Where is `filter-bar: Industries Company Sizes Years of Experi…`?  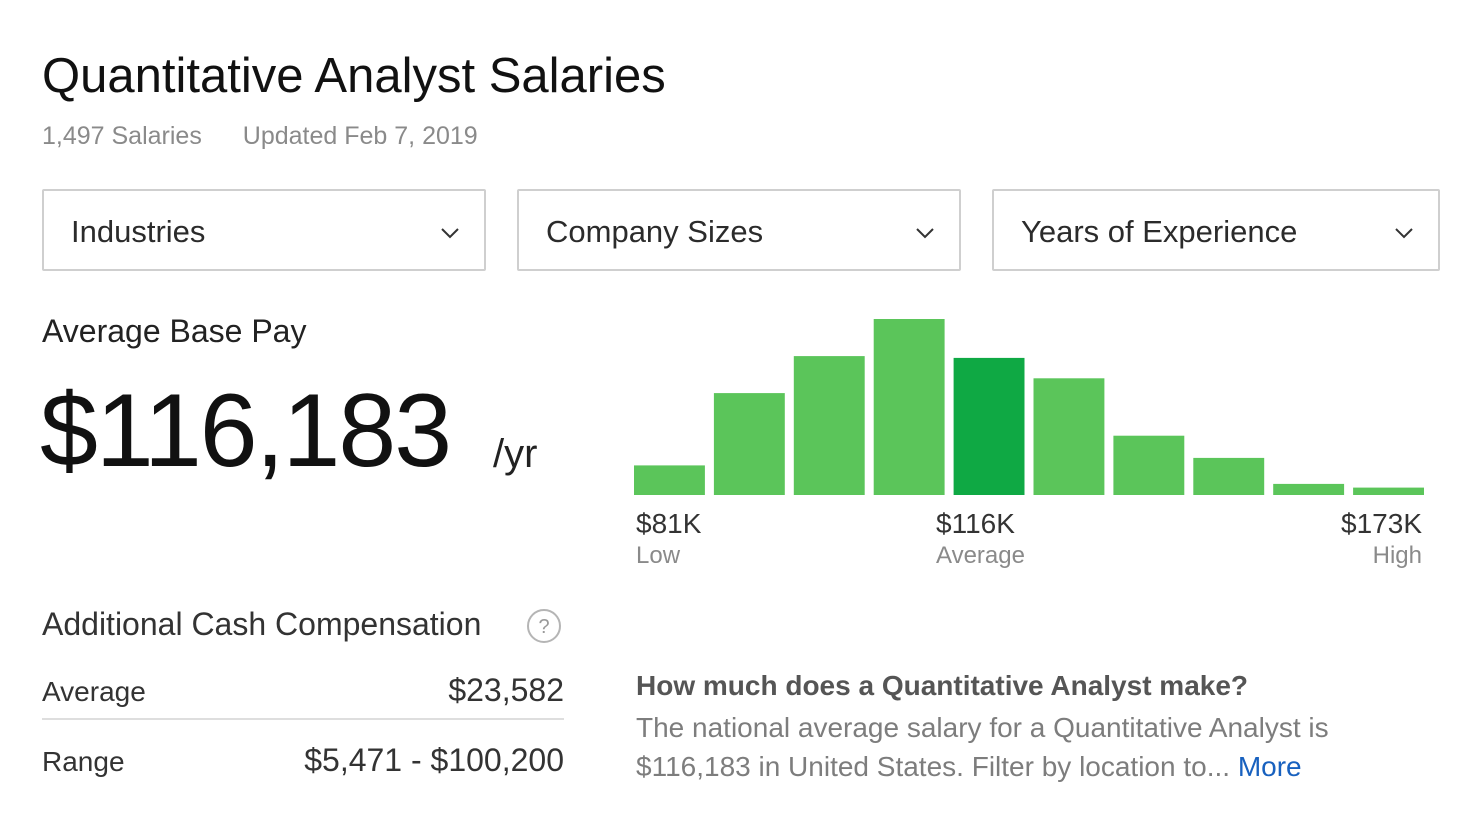 filter-bar: Industries Company Sizes Years of Experi… is located at coordinates (741, 232).